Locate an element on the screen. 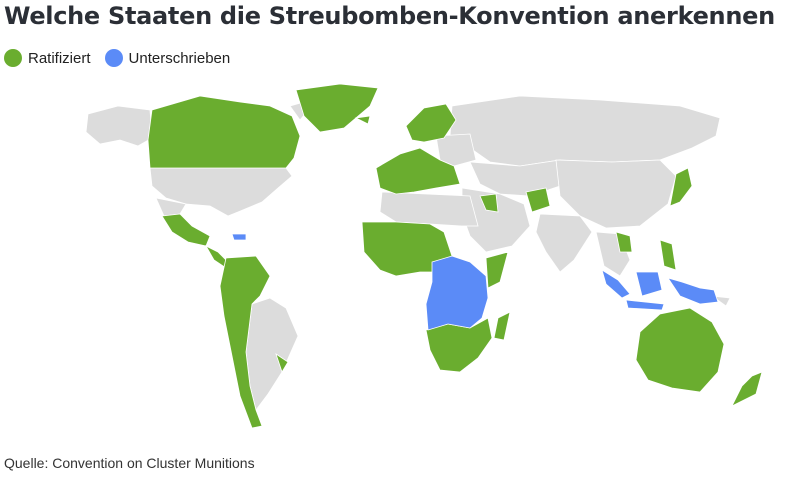 This screenshot has height=478, width=800. region-north-africa is located at coordinates (429, 209).